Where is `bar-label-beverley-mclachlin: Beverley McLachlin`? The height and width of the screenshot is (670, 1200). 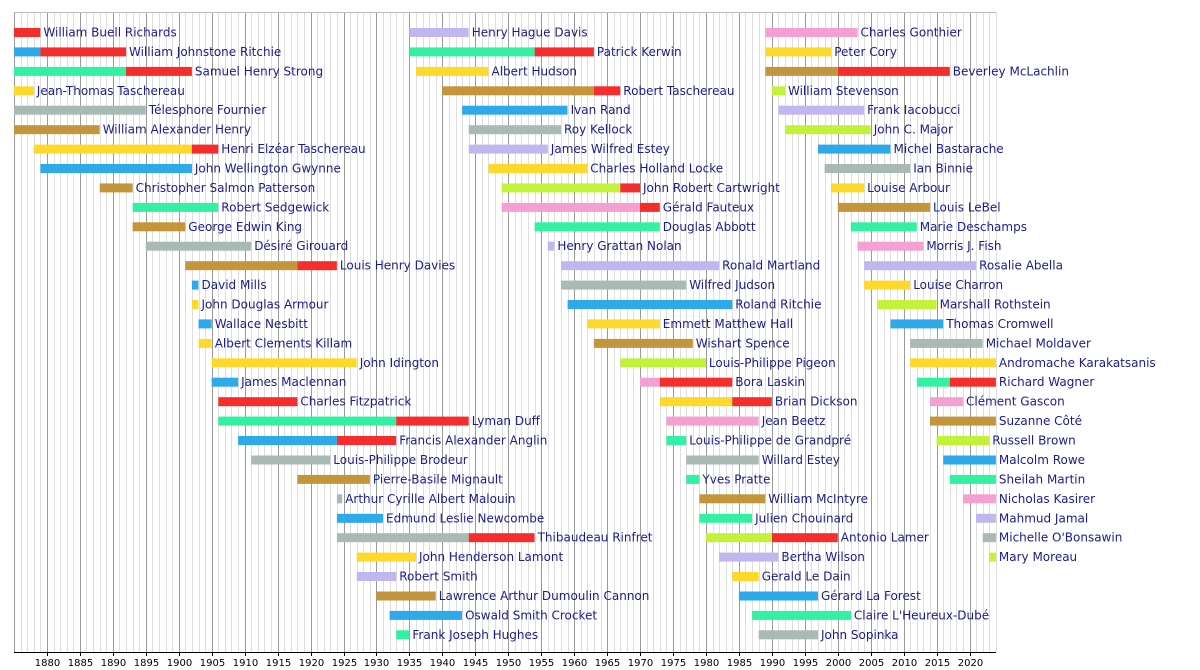 bar-label-beverley-mclachlin: Beverley McLachlin is located at coordinates (1011, 71).